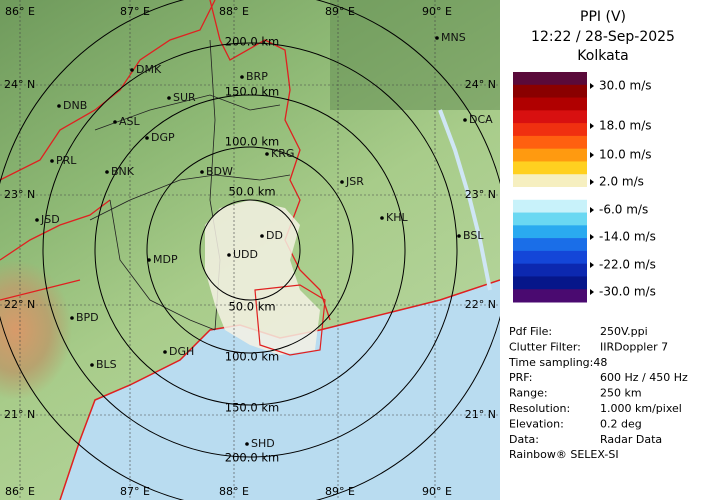 This screenshot has width=706, height=504. Describe the element at coordinates (123, 171) in the screenshot. I see `station-label: BNK` at that location.